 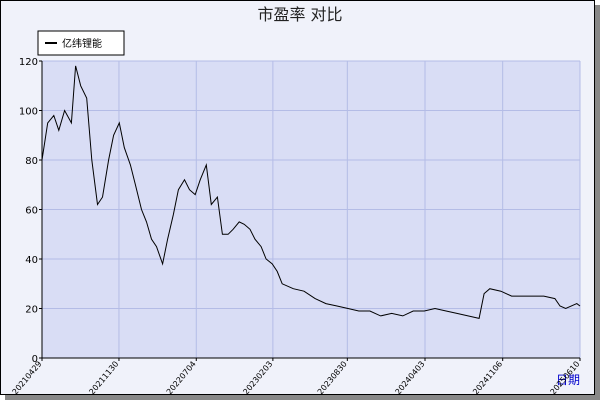 I want to click on y-tick-label: 100, so click(x=28, y=112).